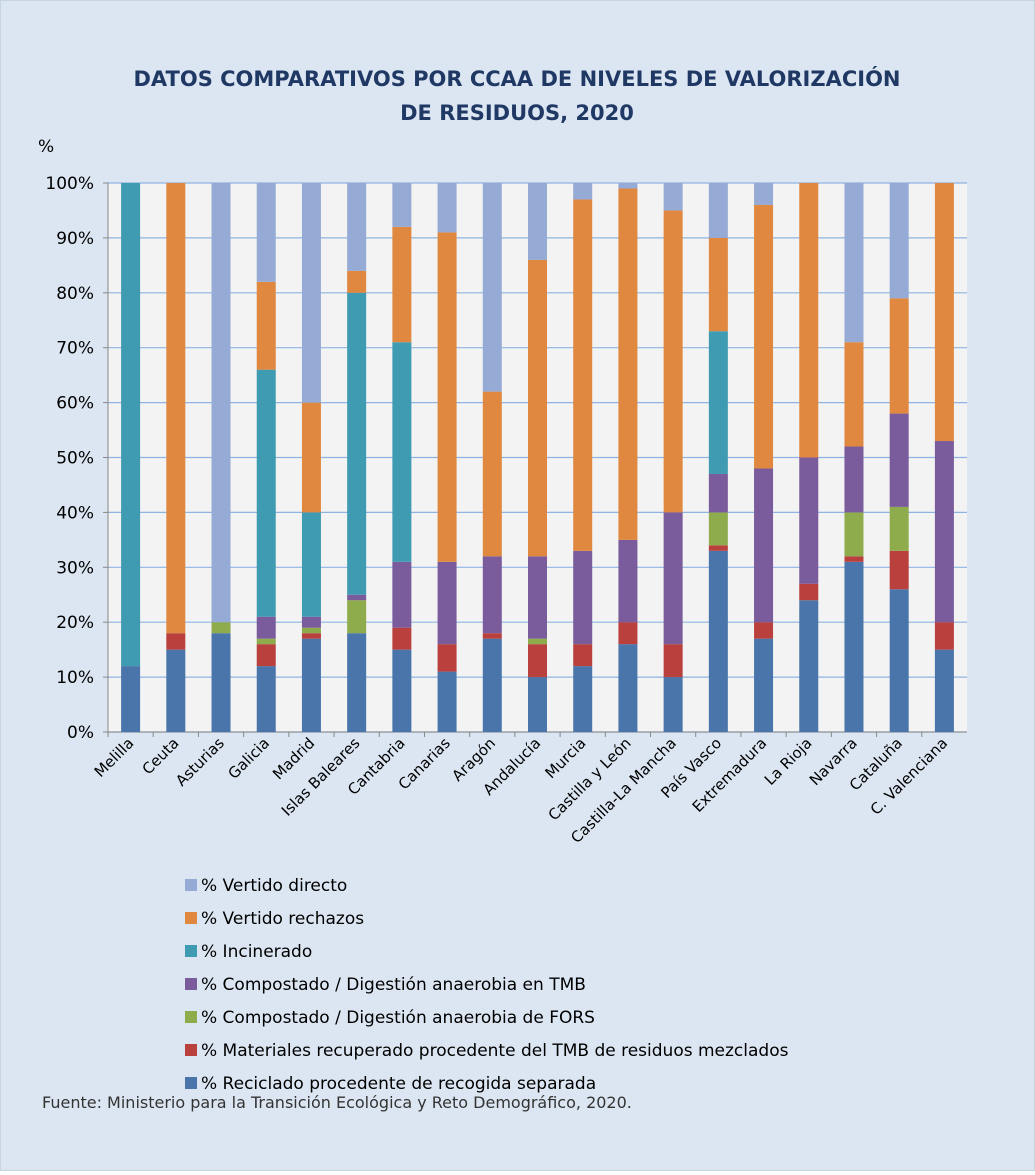 This screenshot has width=1035, height=1175. Describe the element at coordinates (75, 294) in the screenshot. I see `y-tick-label: 80%` at that location.